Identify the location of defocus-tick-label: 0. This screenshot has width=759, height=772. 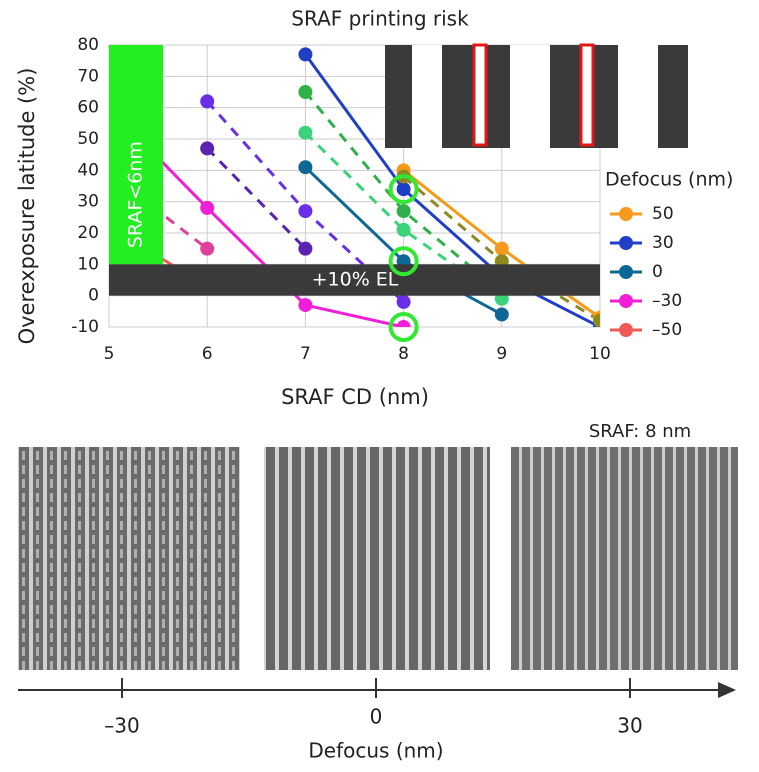
(376, 717).